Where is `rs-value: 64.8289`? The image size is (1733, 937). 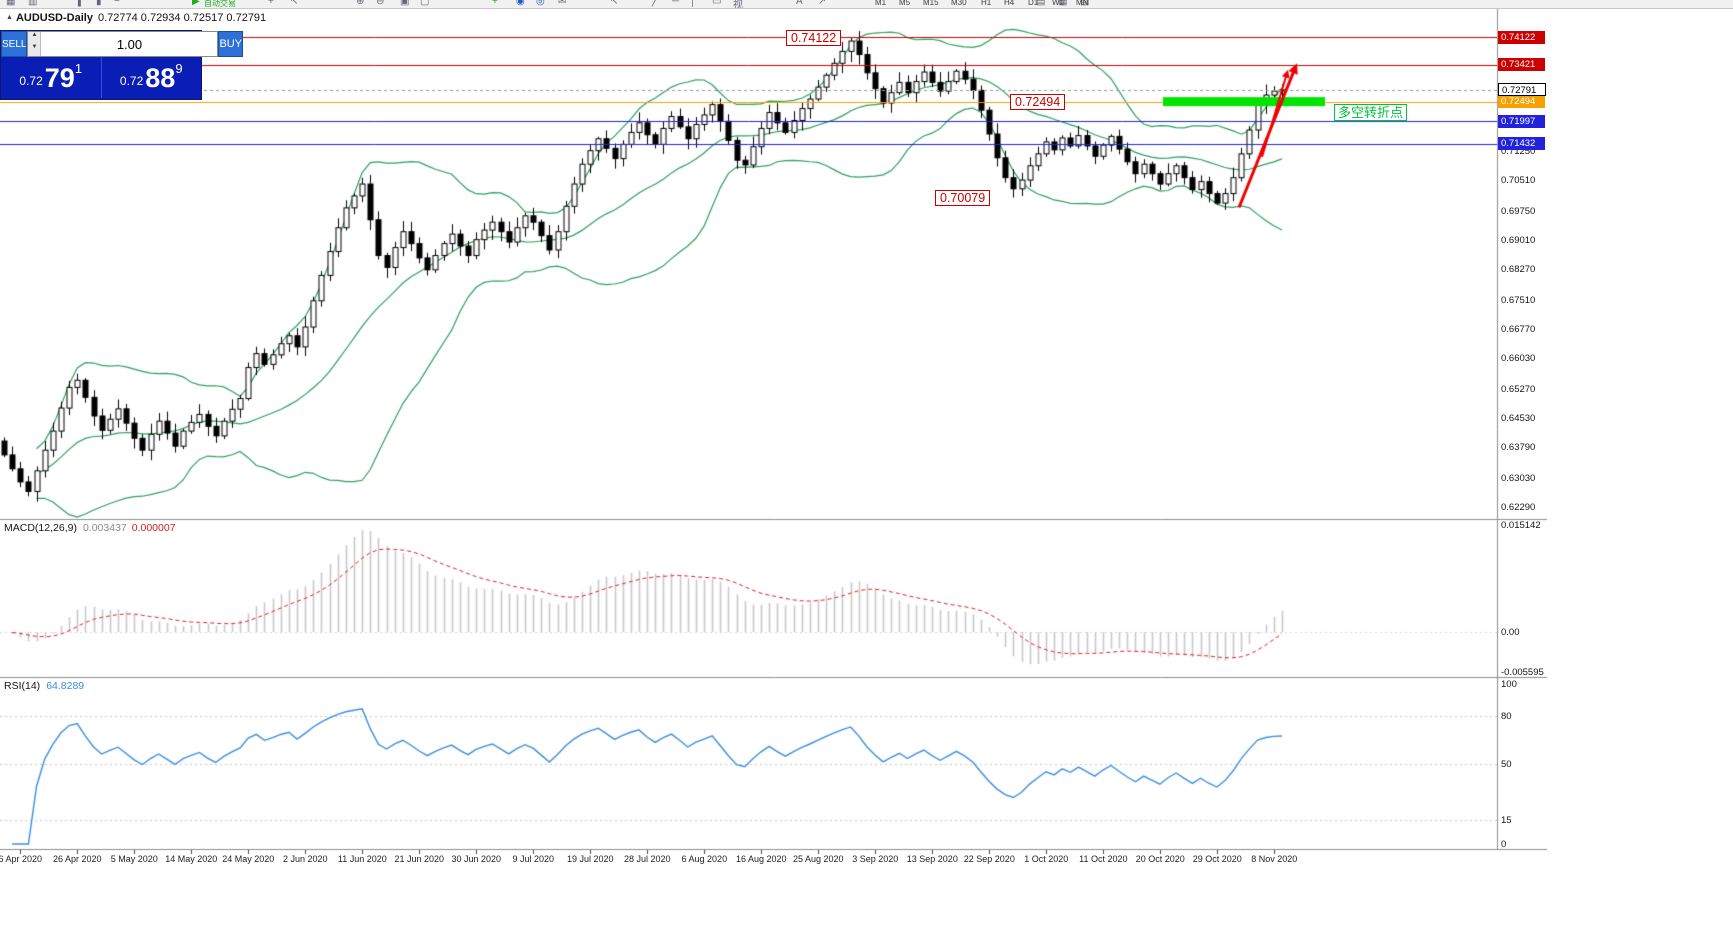 rs-value: 64.8289 is located at coordinates (65, 686).